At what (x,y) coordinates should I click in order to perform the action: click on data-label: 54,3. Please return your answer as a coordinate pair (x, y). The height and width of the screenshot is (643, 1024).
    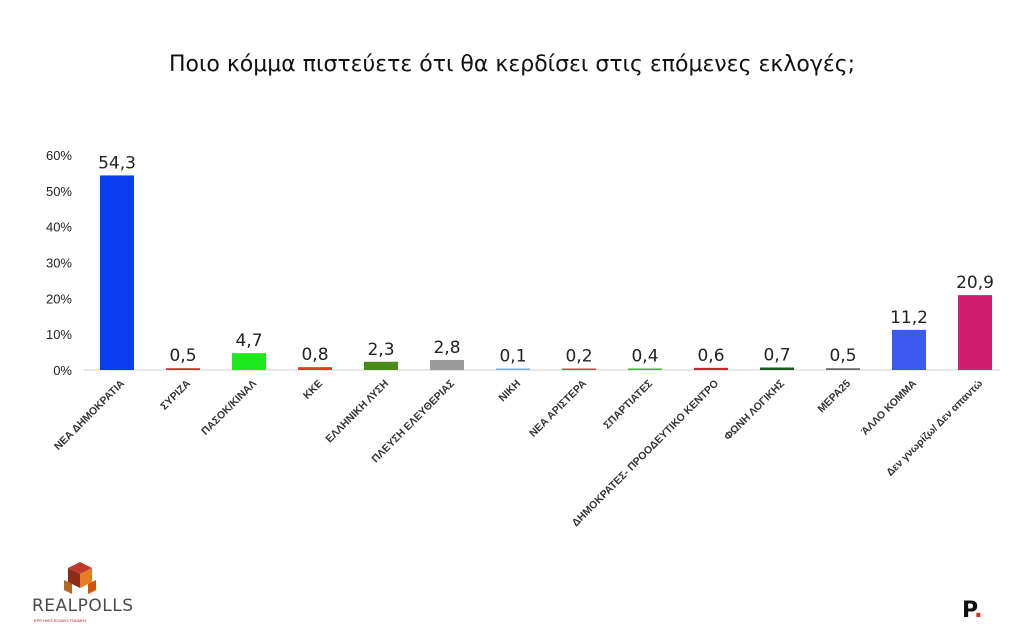
    Looking at the image, I should click on (117, 163).